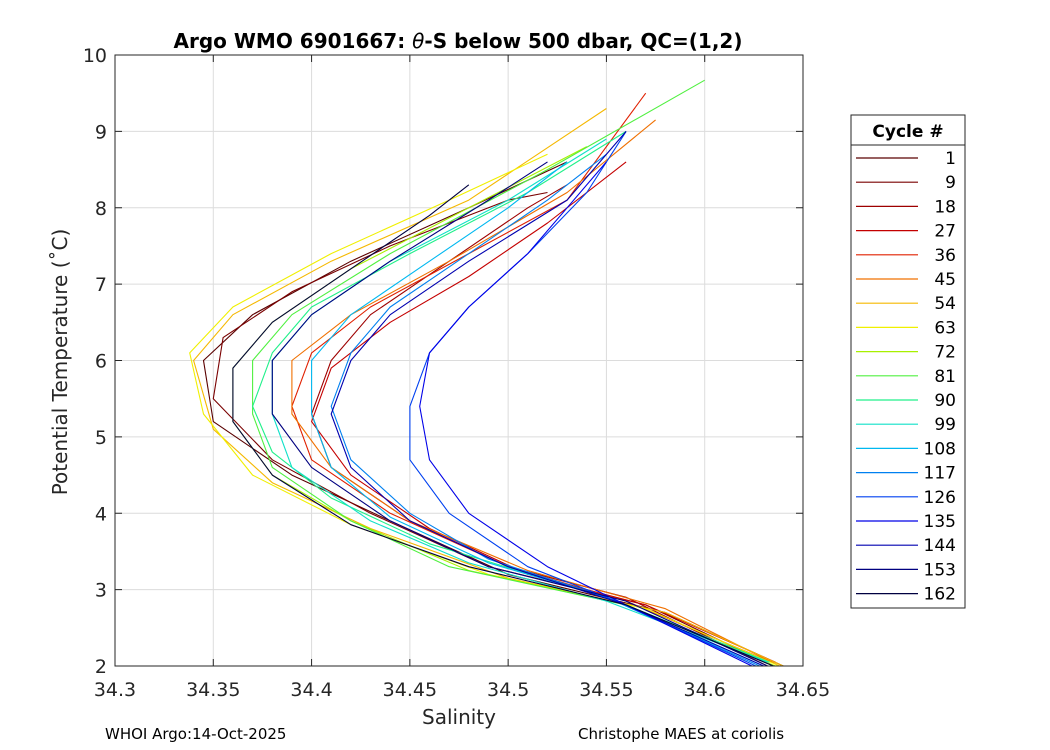 The image size is (1050, 750). I want to click on legend-box, so click(908, 361).